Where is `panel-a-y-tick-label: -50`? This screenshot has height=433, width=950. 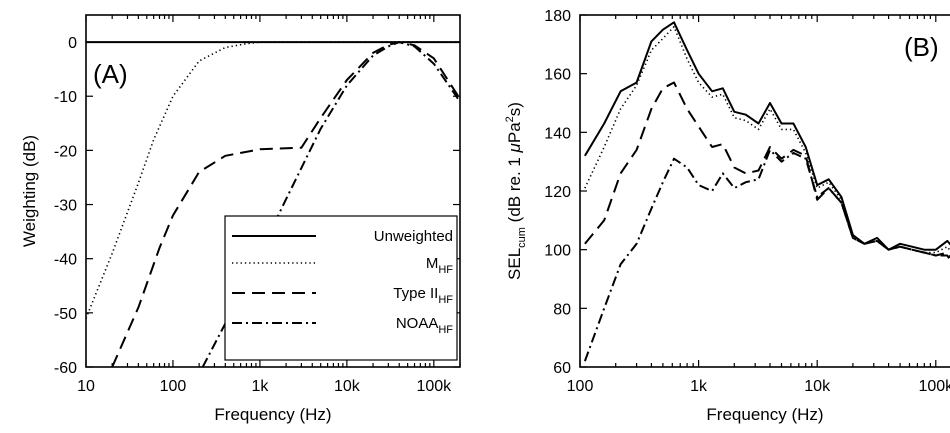 panel-a-y-tick-label: -50 is located at coordinates (65, 314).